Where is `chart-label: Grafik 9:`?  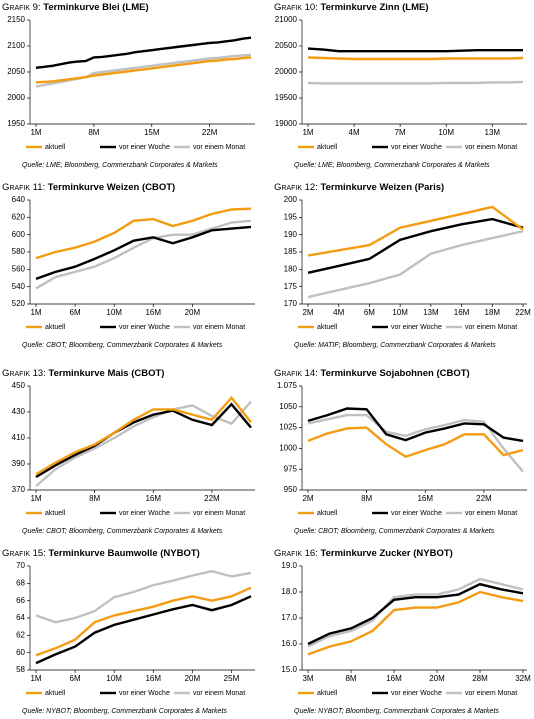
chart-label: Grafik 9: is located at coordinates (21, 7).